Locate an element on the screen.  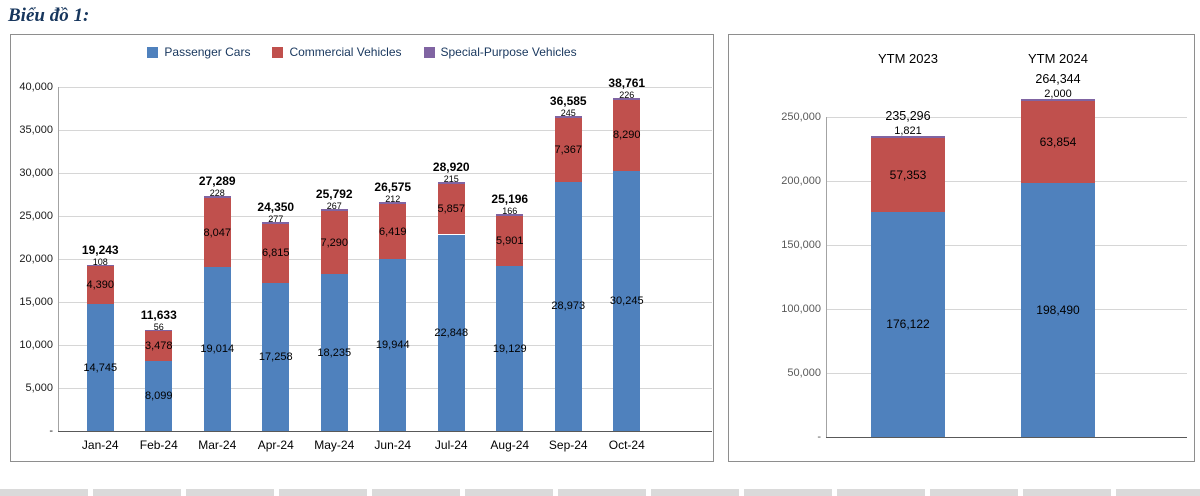
category-label: Apr-24 is located at coordinates (275, 445).